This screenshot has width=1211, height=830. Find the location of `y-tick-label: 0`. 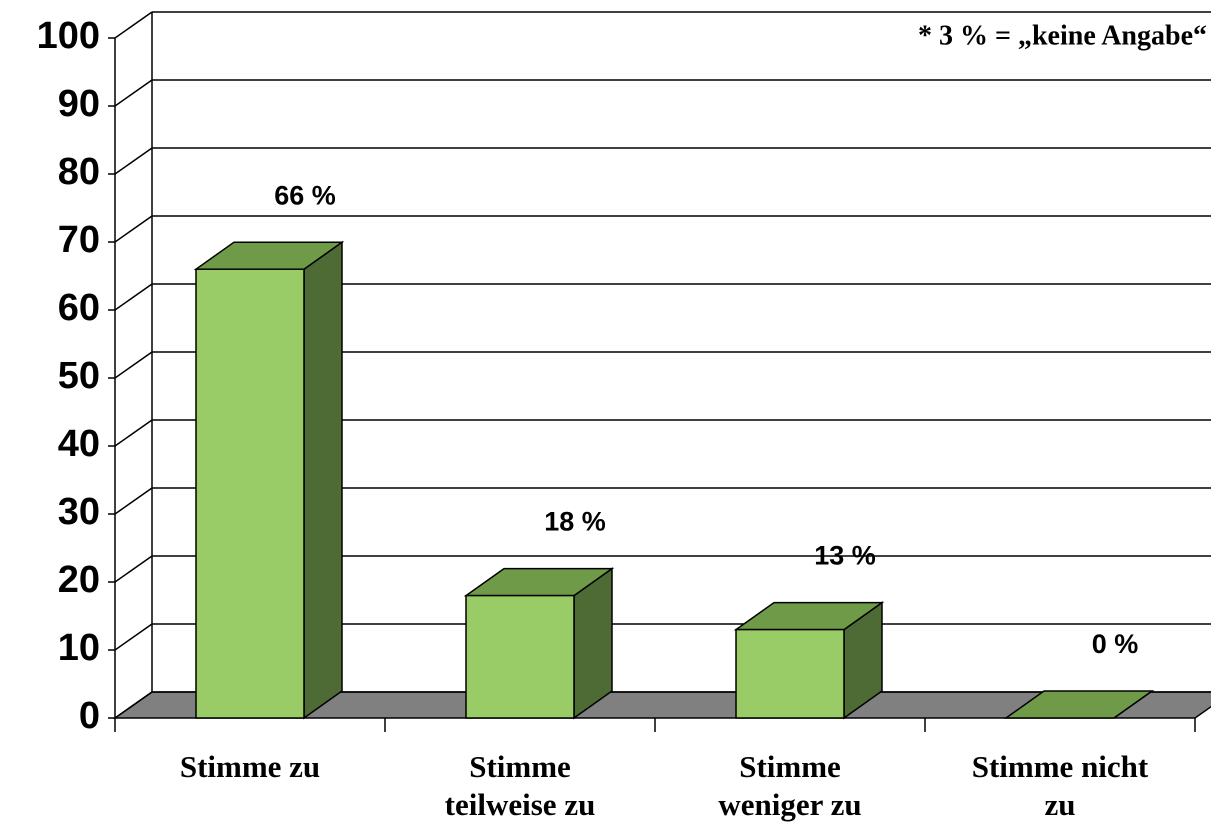

y-tick-label: 0 is located at coordinates (89, 716).